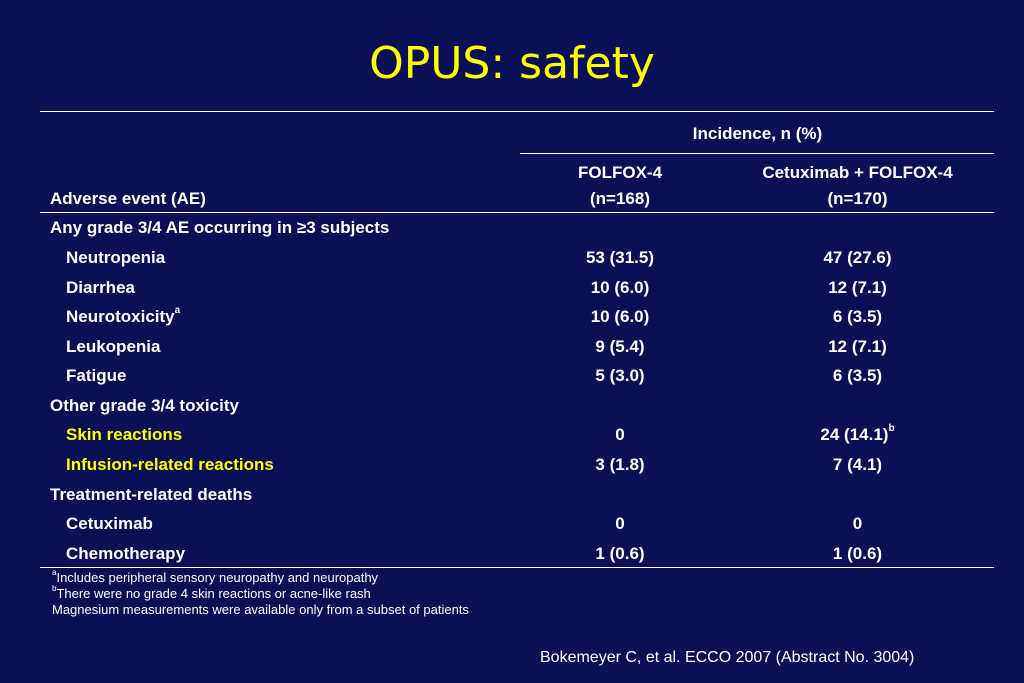 The height and width of the screenshot is (683, 1024). Describe the element at coordinates (109, 523) in the screenshot. I see `table-row: Cetuximab` at that location.